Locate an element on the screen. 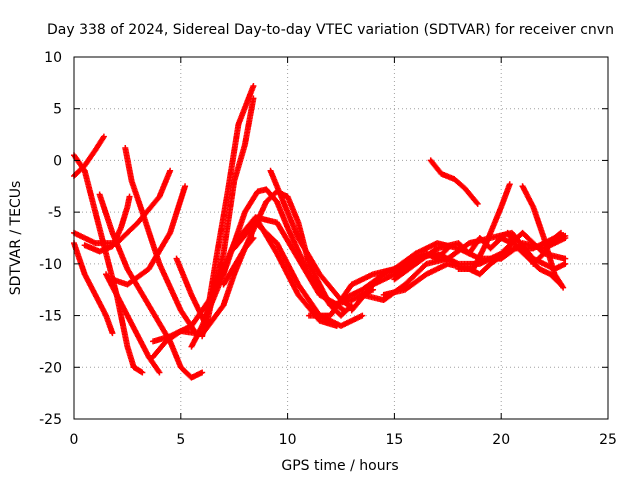 Image resolution: width=640 pixels, height=480 pixels. y-tick-label: -15 is located at coordinates (50, 317).